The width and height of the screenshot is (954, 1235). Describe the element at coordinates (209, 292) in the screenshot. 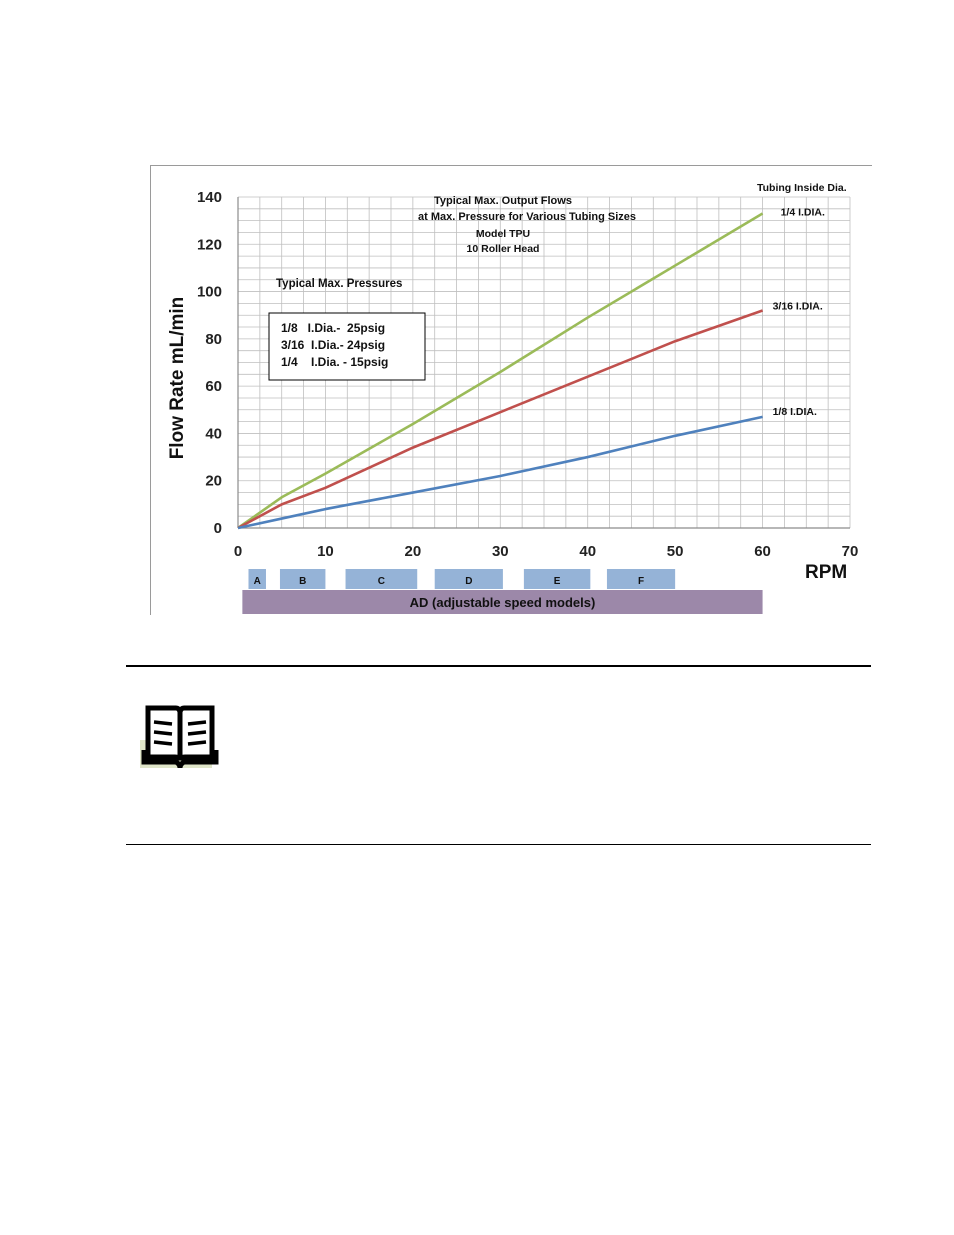

I see `y-tick-label: 100` at that location.